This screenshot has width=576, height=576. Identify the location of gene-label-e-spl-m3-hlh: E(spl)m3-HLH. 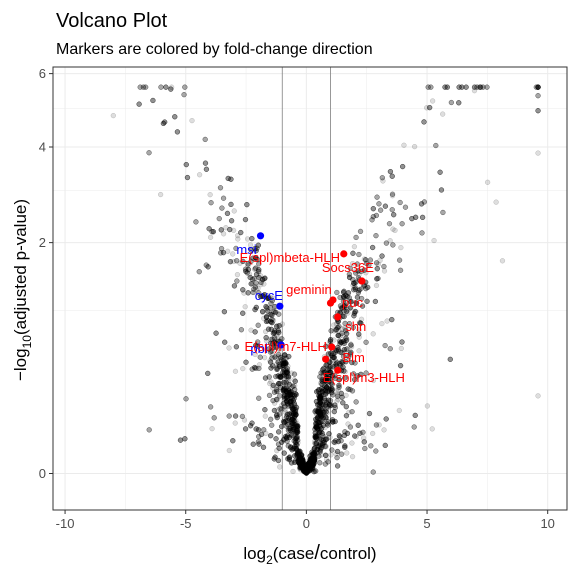
(364, 377).